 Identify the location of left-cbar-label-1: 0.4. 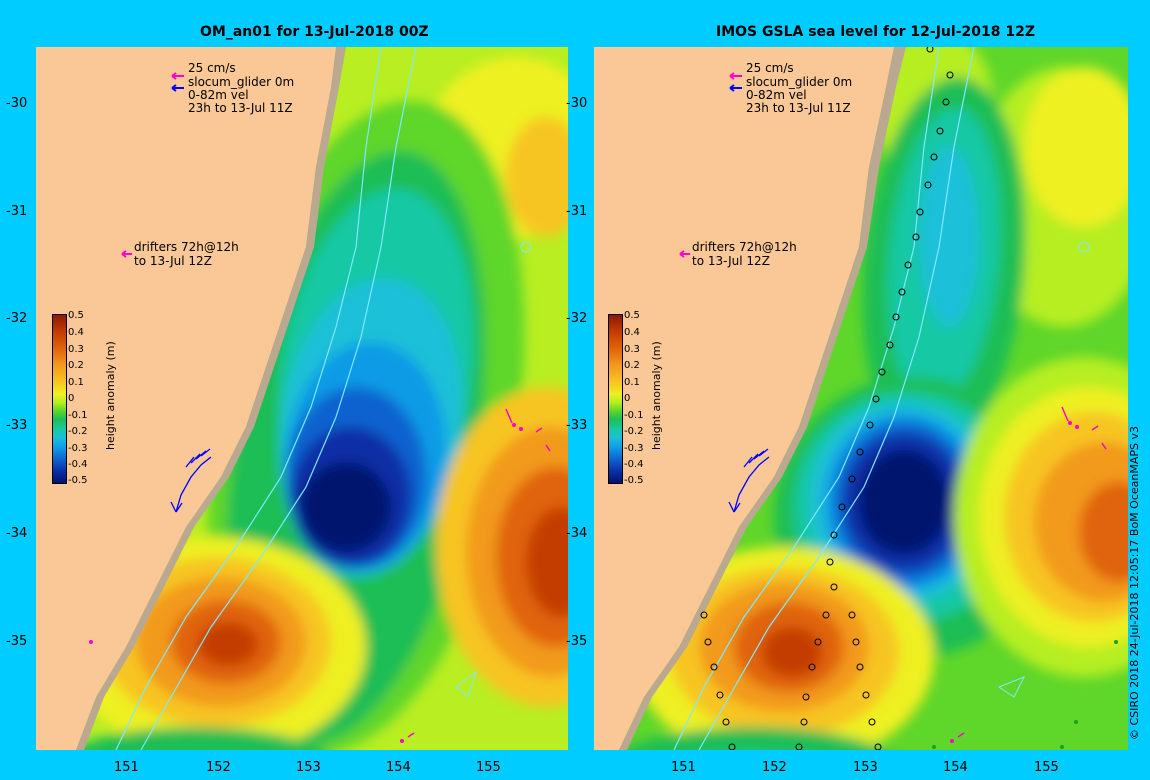
(76, 332).